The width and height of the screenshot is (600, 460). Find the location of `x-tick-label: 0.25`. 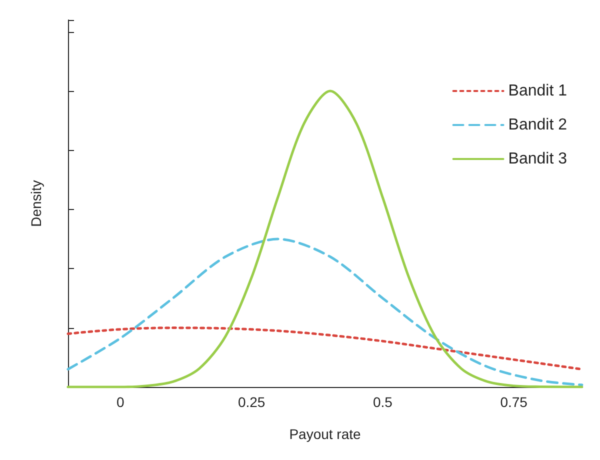

x-tick-label: 0.25 is located at coordinates (252, 402).